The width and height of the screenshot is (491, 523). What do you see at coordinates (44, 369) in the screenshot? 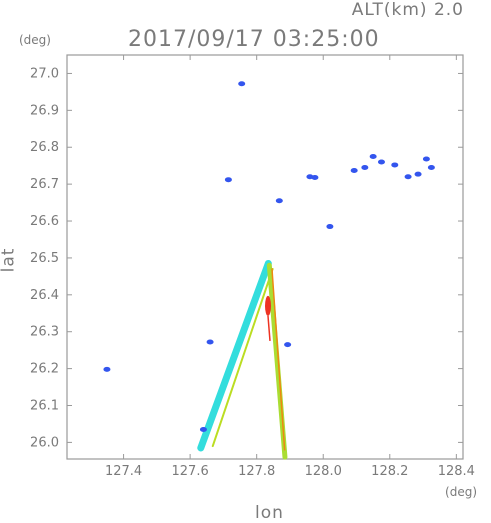
I see `y-tick-label: 26.2` at bounding box center [44, 369].